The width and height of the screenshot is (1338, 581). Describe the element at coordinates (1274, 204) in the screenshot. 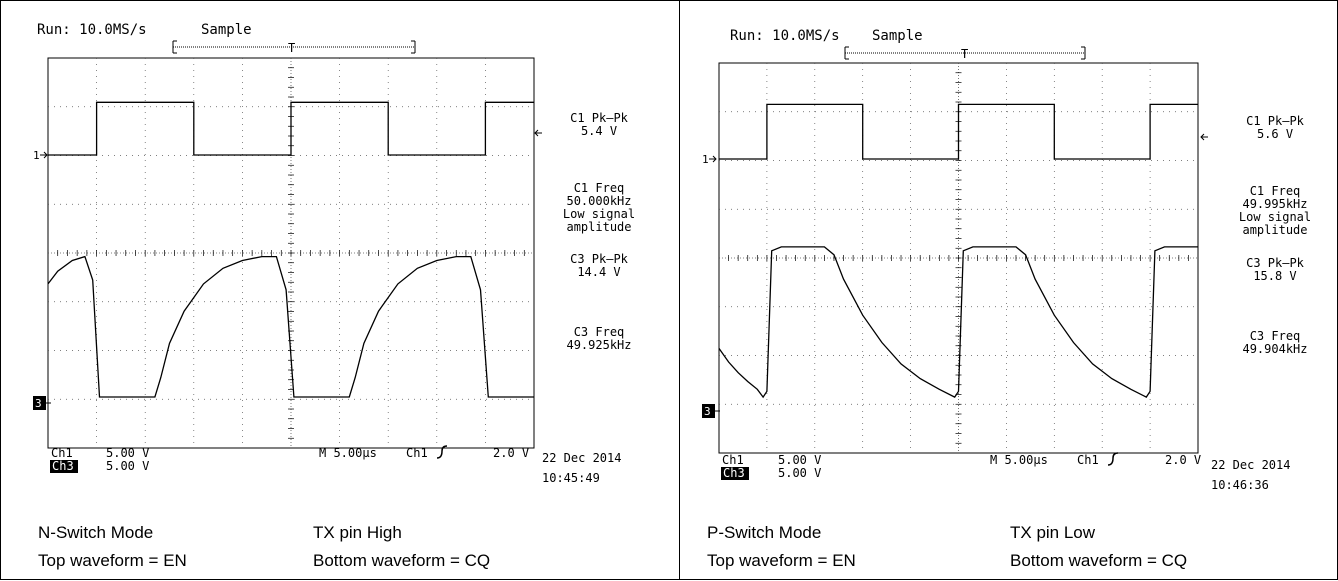

I see `c1-freq-value: 49.995kHz` at that location.